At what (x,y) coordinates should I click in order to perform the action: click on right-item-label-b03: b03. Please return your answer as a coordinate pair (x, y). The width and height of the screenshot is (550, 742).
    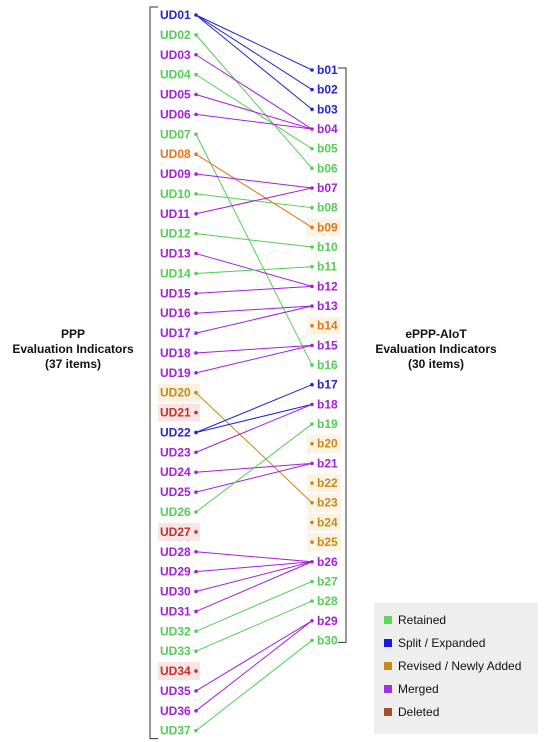
    Looking at the image, I should click on (327, 109).